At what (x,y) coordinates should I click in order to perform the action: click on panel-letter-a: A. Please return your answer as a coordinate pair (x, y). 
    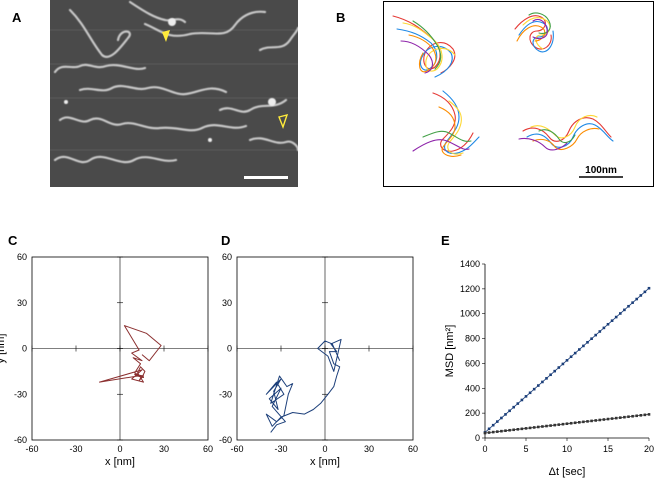
    Looking at the image, I should click on (17, 17).